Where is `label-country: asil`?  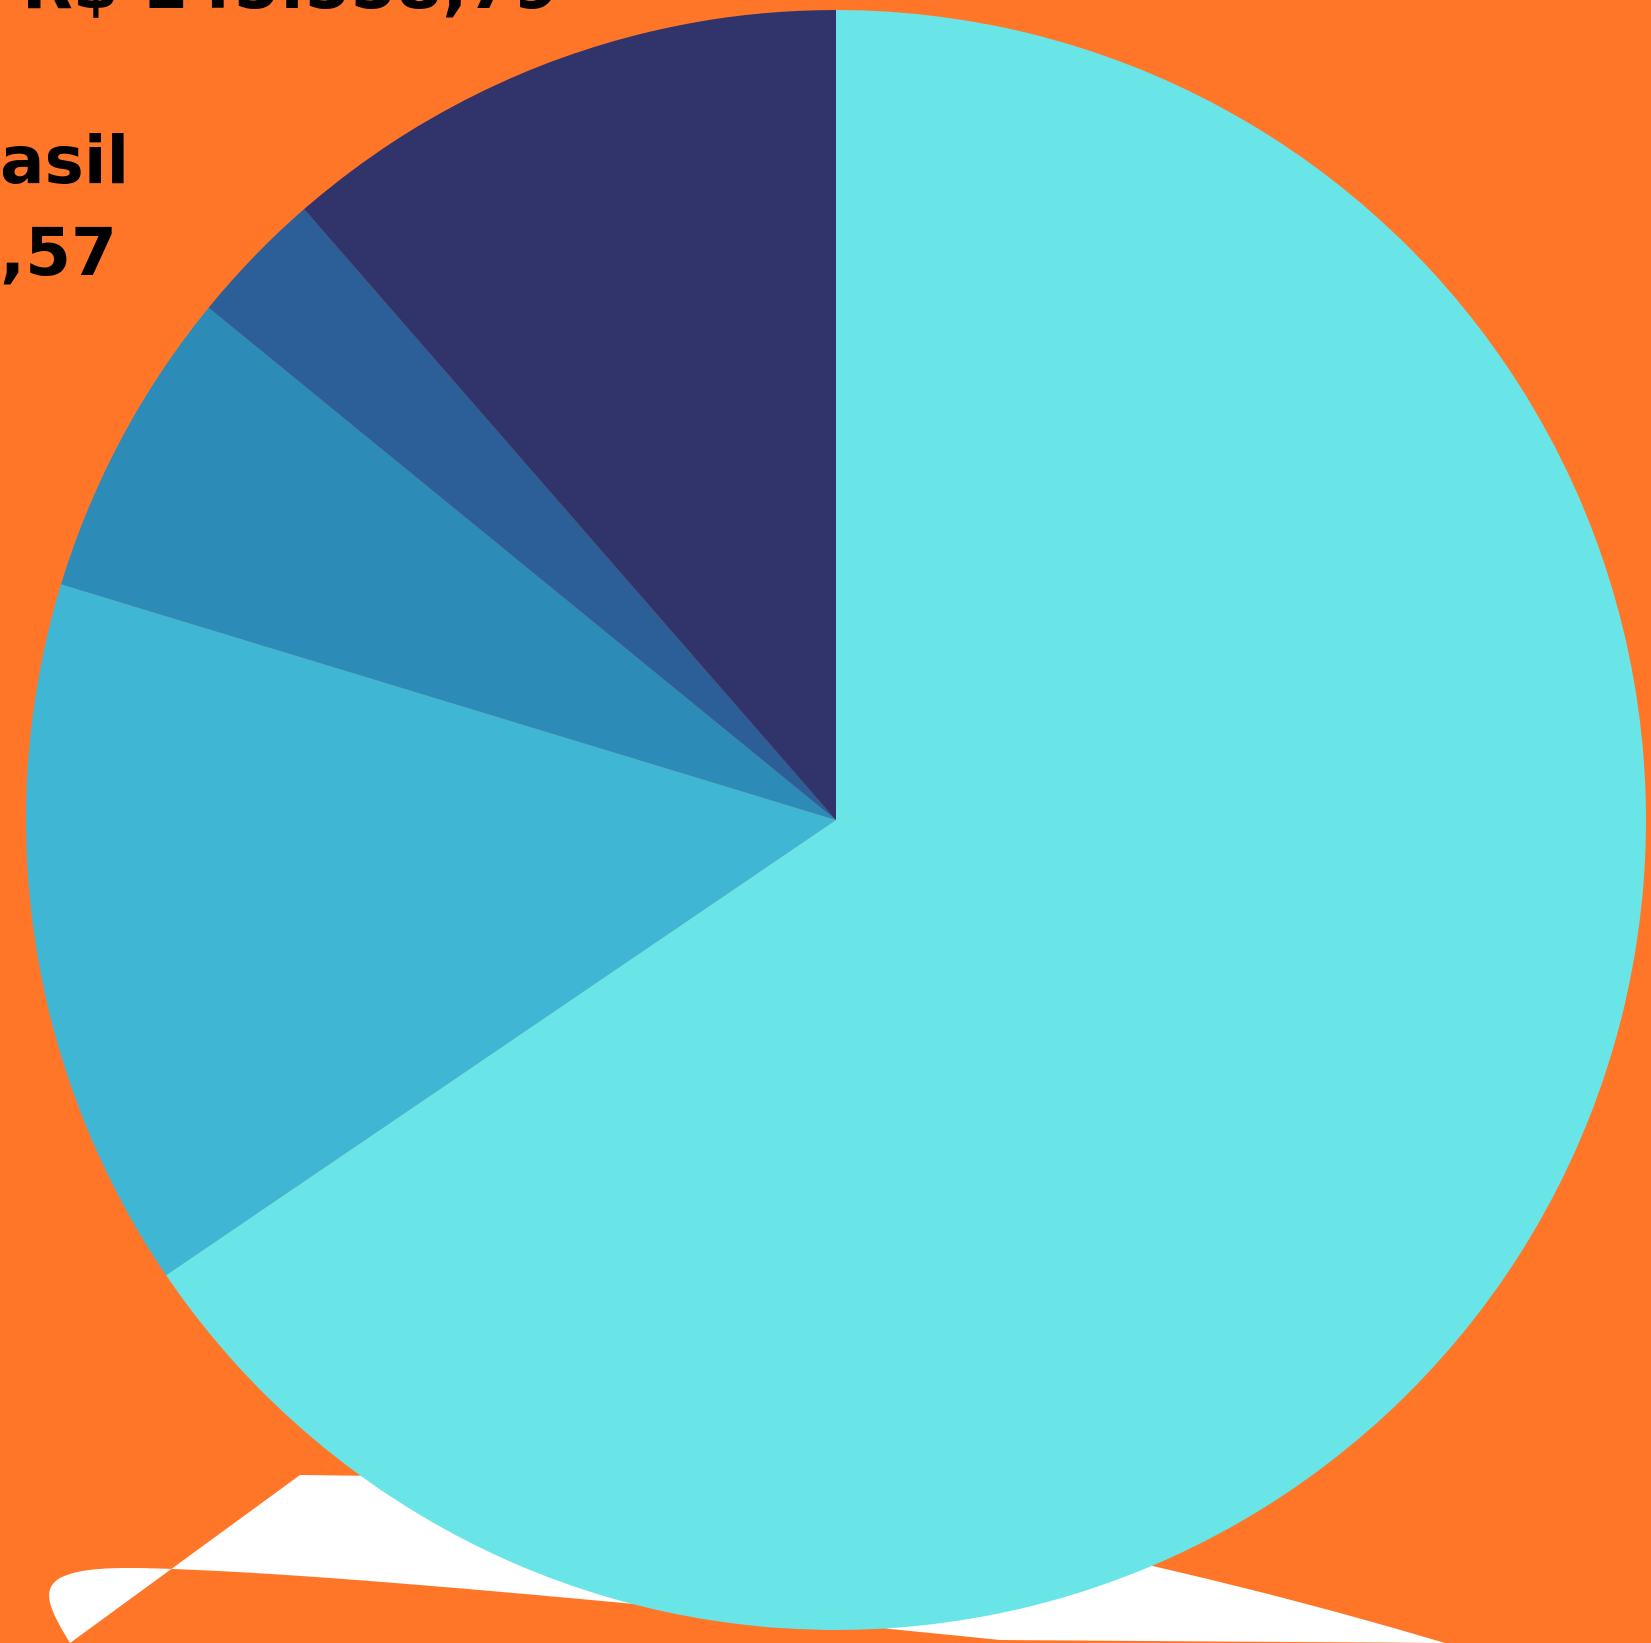 label-country: asil is located at coordinates (64, 160).